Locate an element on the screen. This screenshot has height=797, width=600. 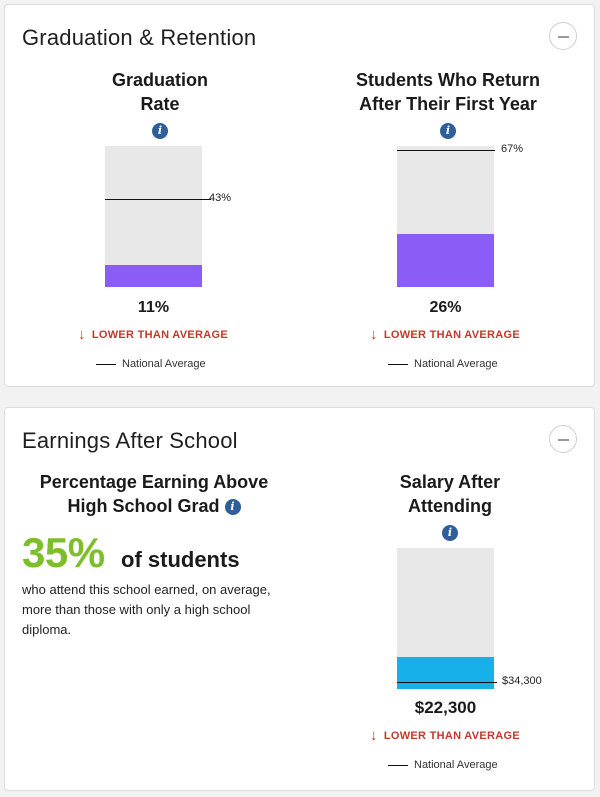
metric-title-line2-row: High School Grad i is located at coordinates (154, 506).